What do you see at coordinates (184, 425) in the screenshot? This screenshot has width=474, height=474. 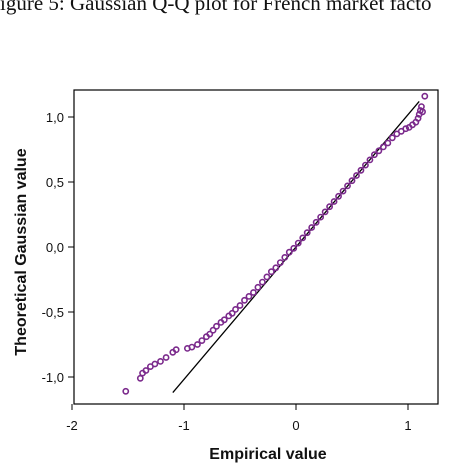 I see `x-tick-label: -1` at bounding box center [184, 425].